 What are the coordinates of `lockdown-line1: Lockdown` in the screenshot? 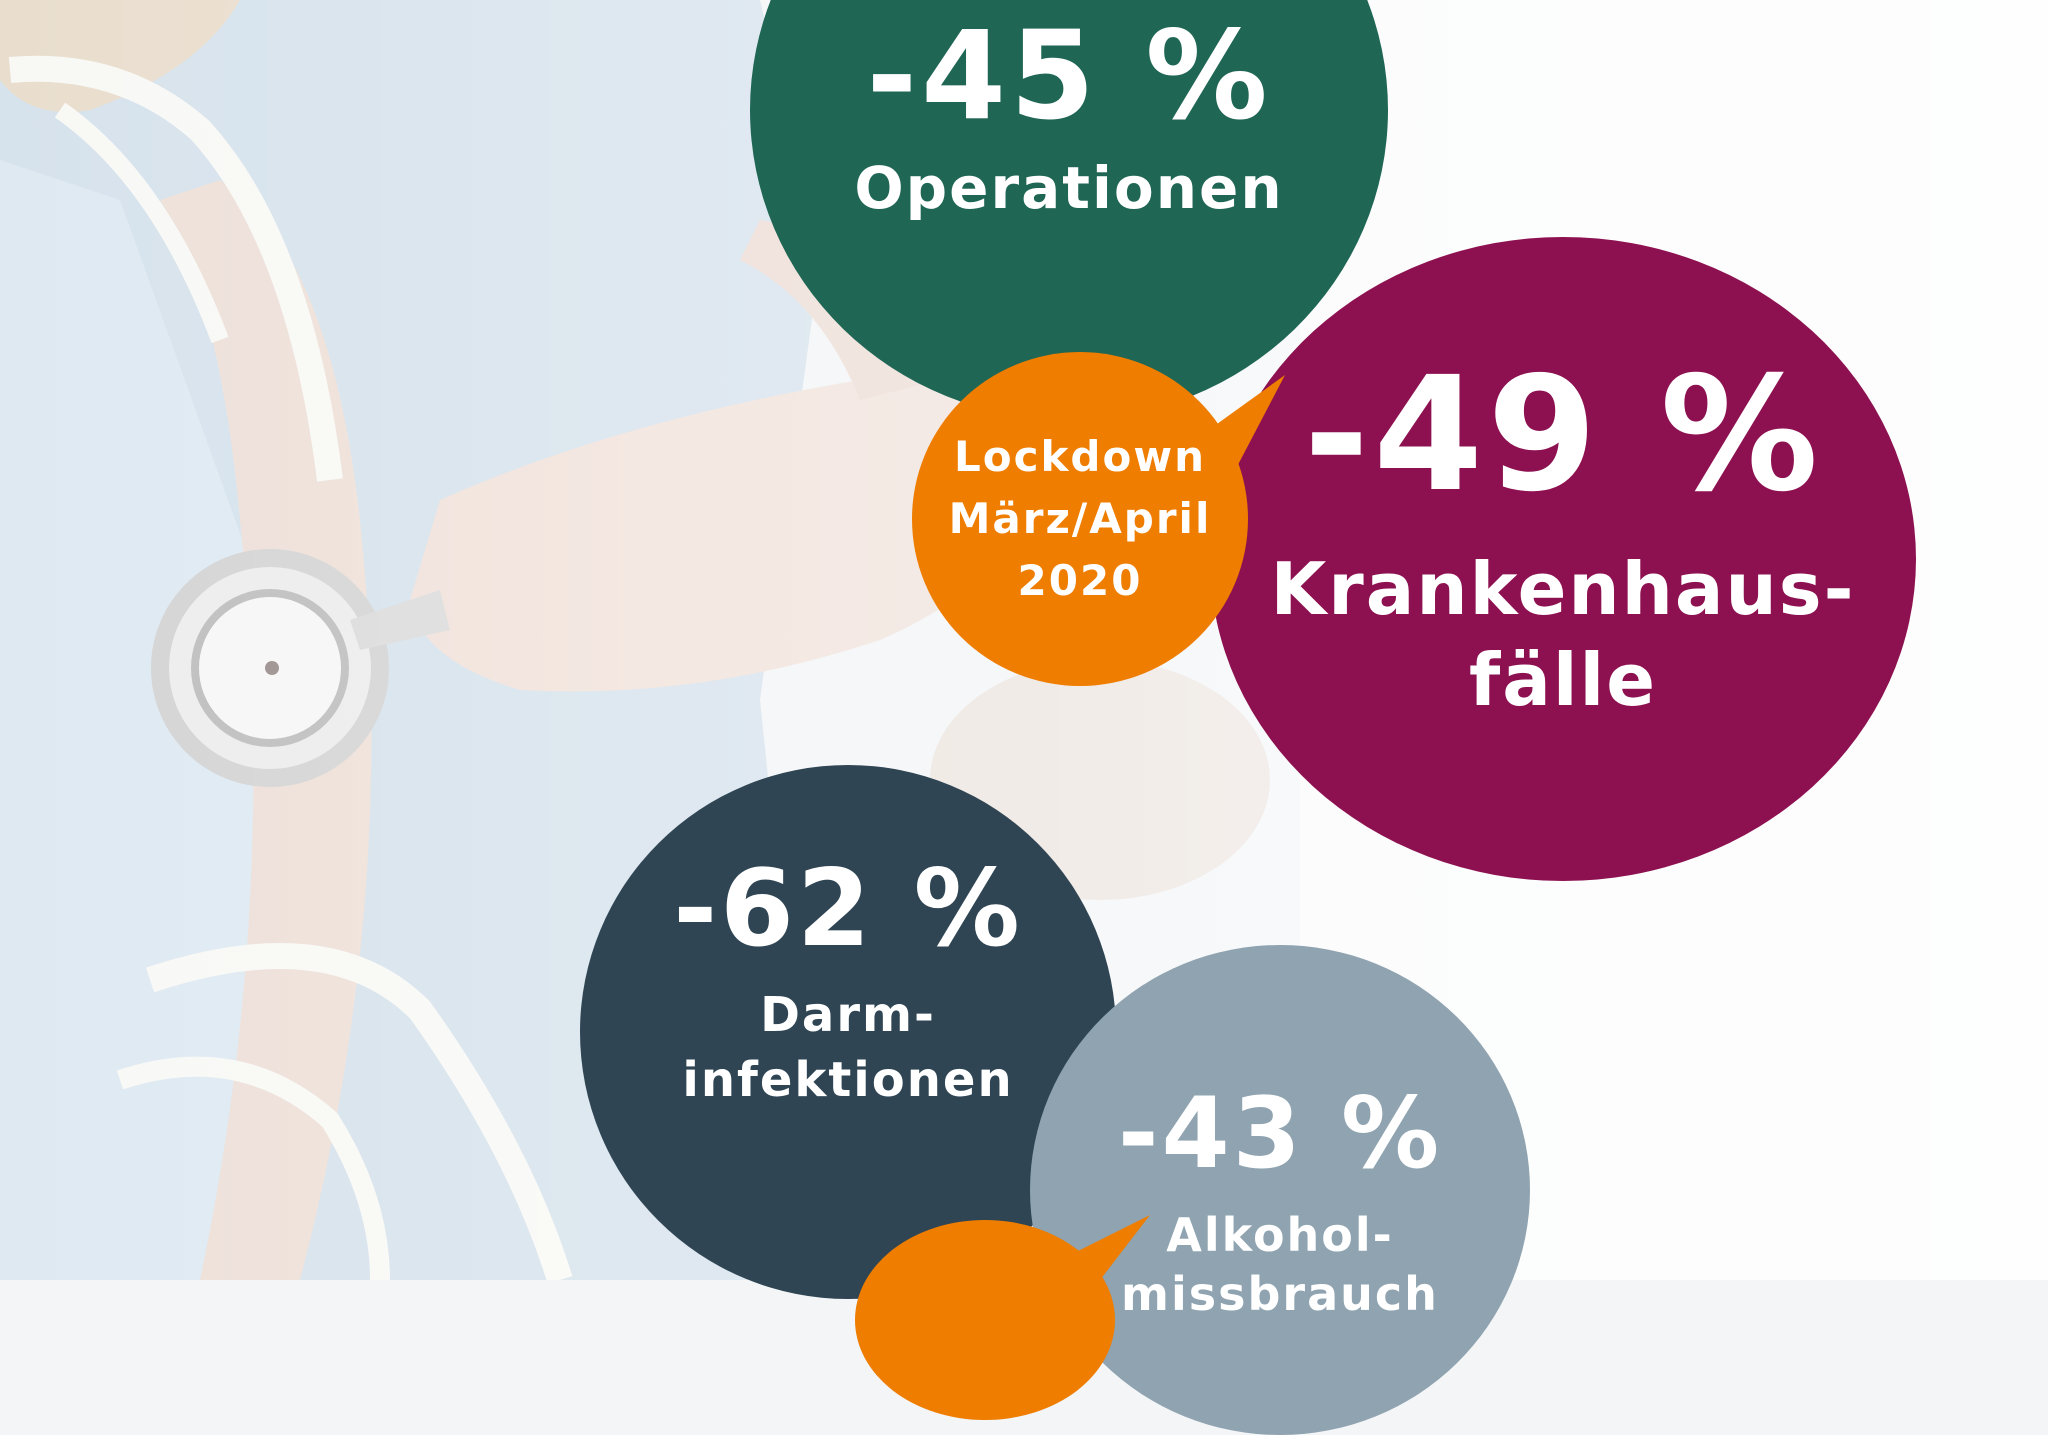 It's located at (1080, 456).